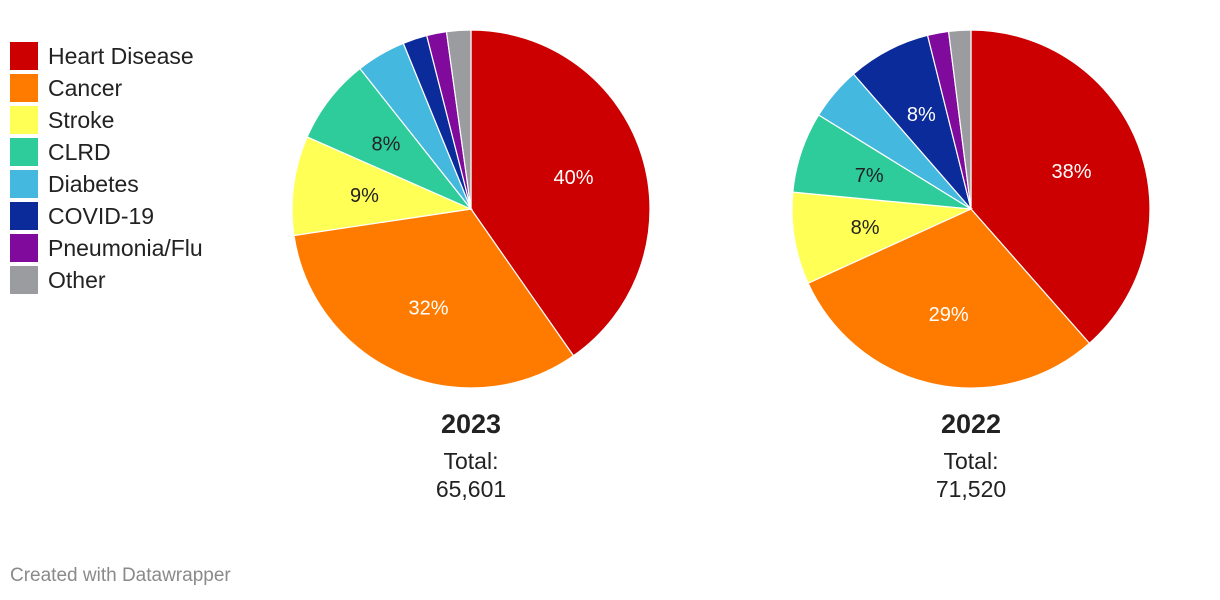  Describe the element at coordinates (93, 183) in the screenshot. I see `legend-label: Diabetes` at that location.